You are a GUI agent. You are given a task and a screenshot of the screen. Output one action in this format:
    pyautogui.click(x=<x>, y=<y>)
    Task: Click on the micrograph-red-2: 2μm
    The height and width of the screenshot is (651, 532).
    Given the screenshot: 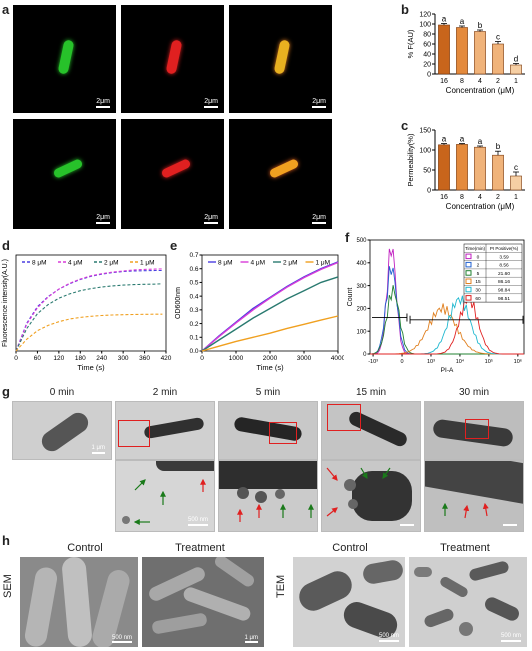 What is the action you would take?
    pyautogui.click(x=172, y=174)
    